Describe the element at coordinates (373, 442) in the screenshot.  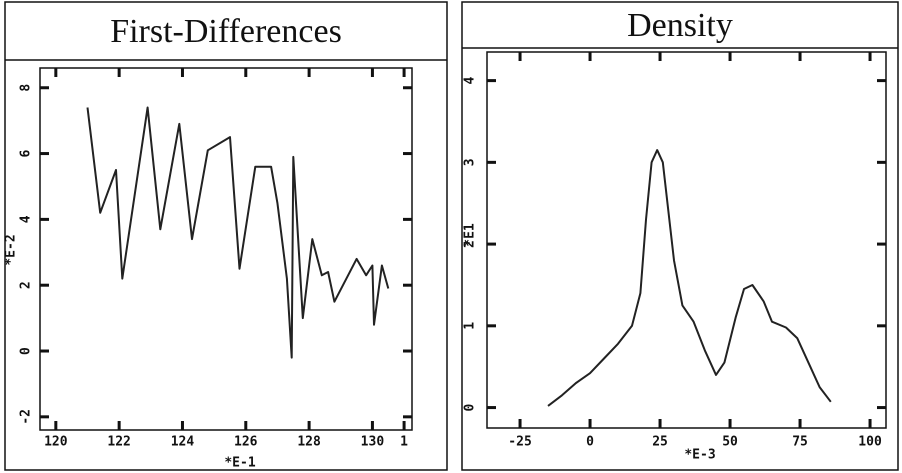
I see `x-tick-label: 130` at that location.